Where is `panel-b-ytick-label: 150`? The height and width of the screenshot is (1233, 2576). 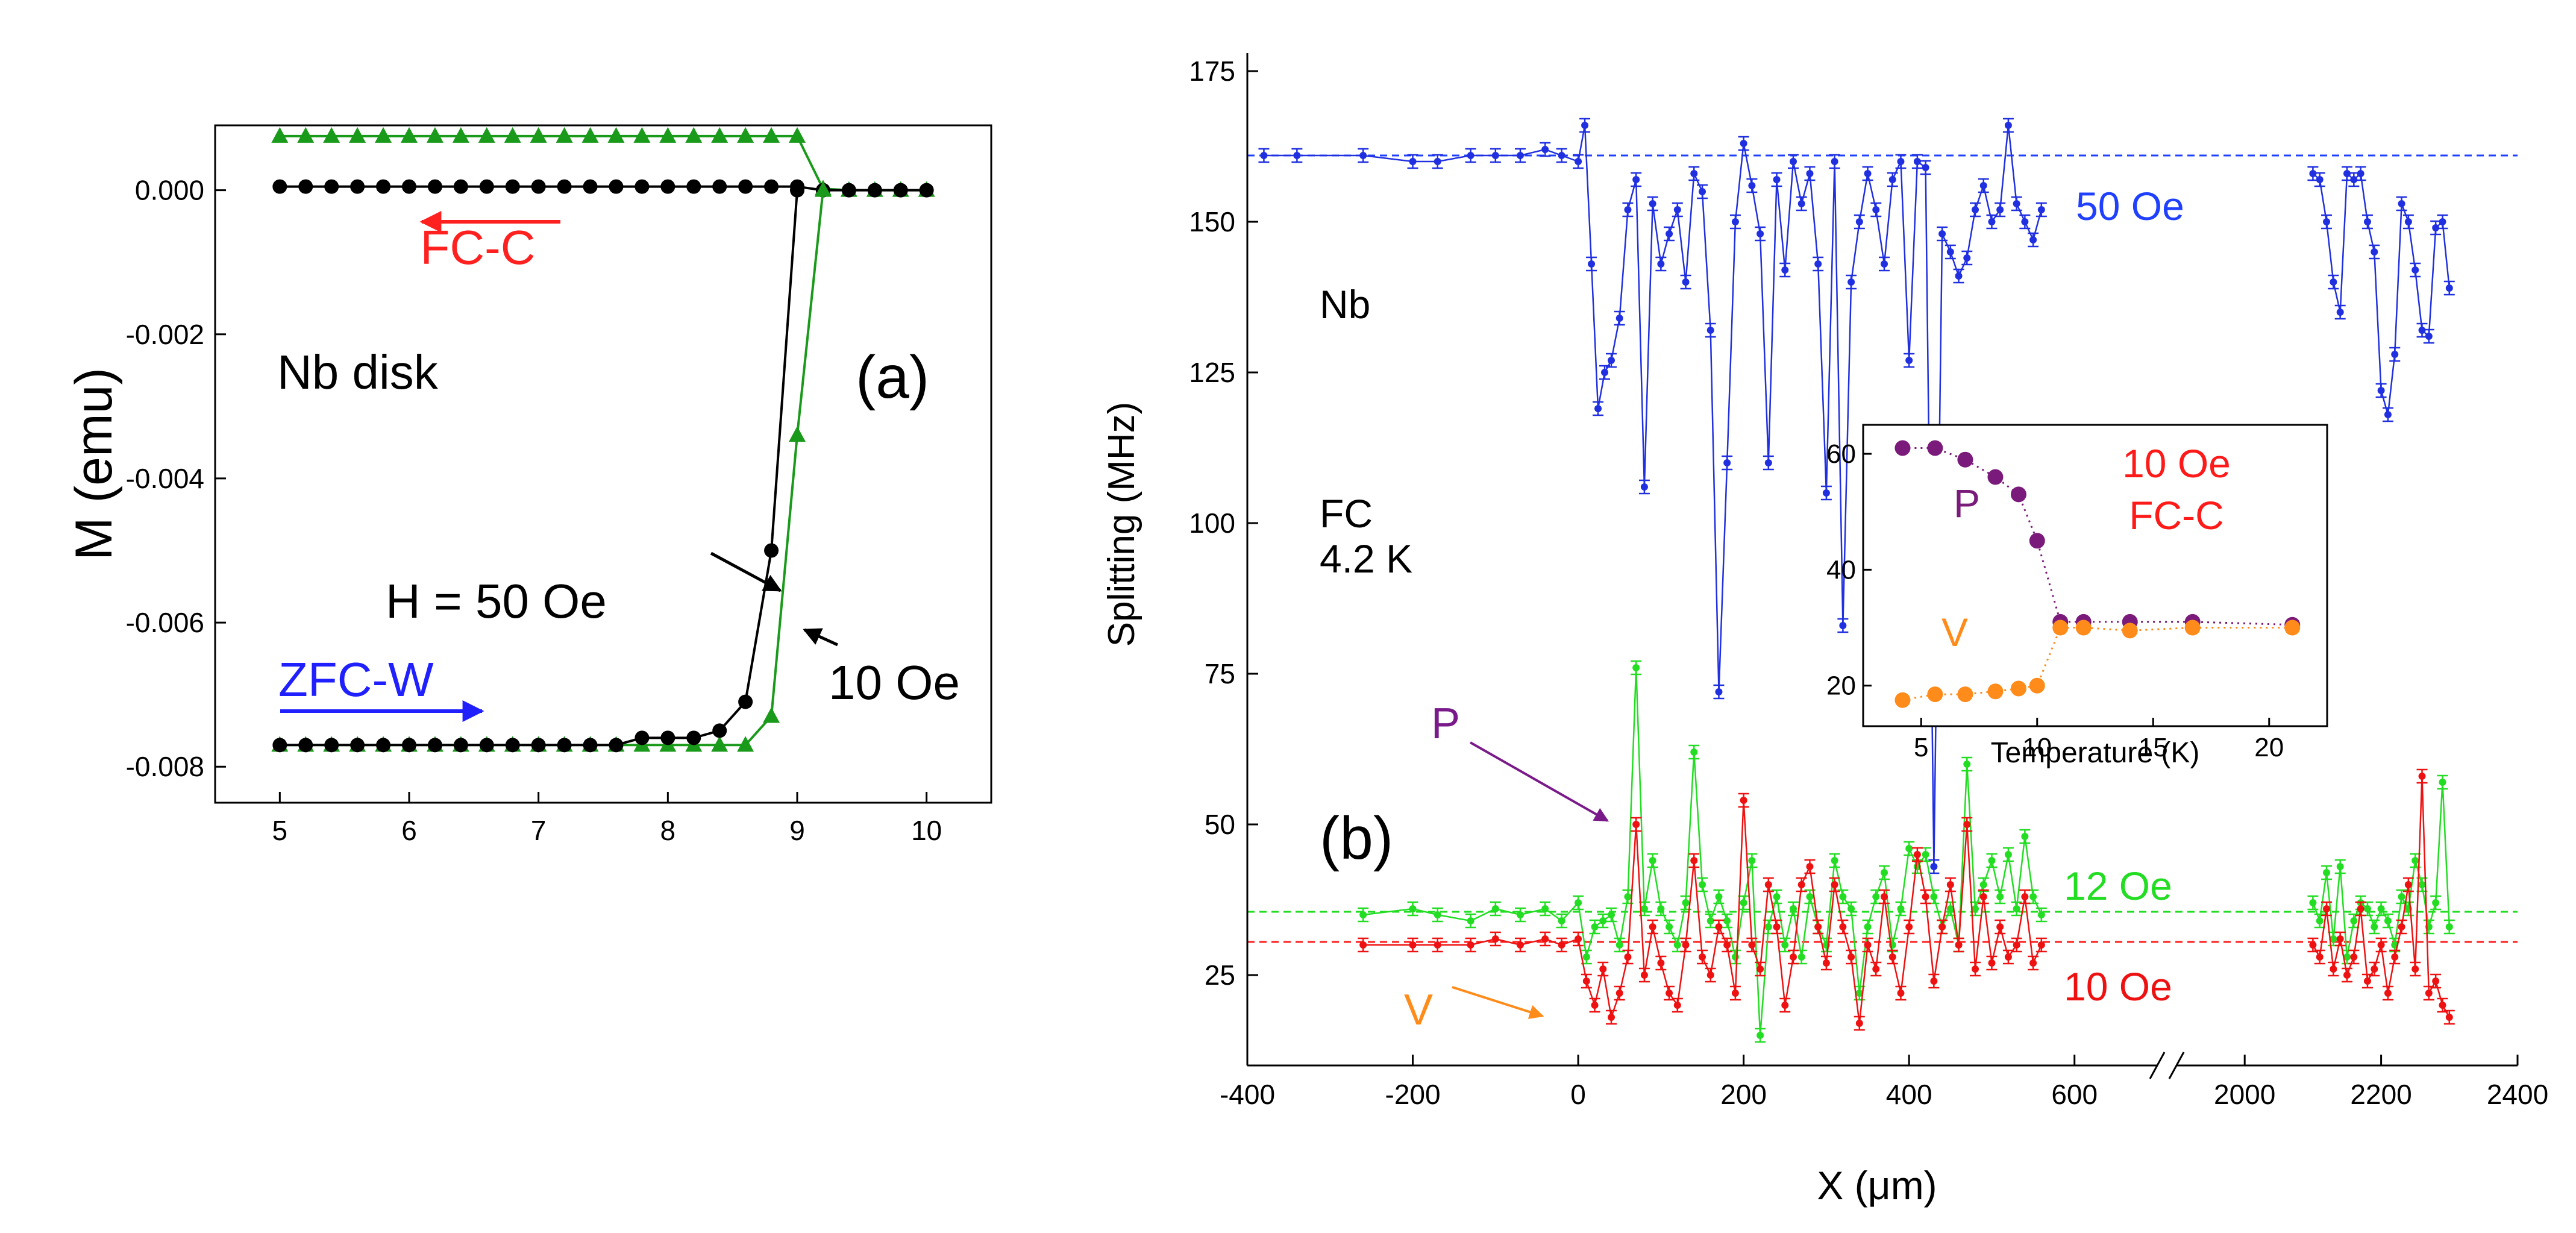 panel-b-ytick-label: 150 is located at coordinates (1212, 221).